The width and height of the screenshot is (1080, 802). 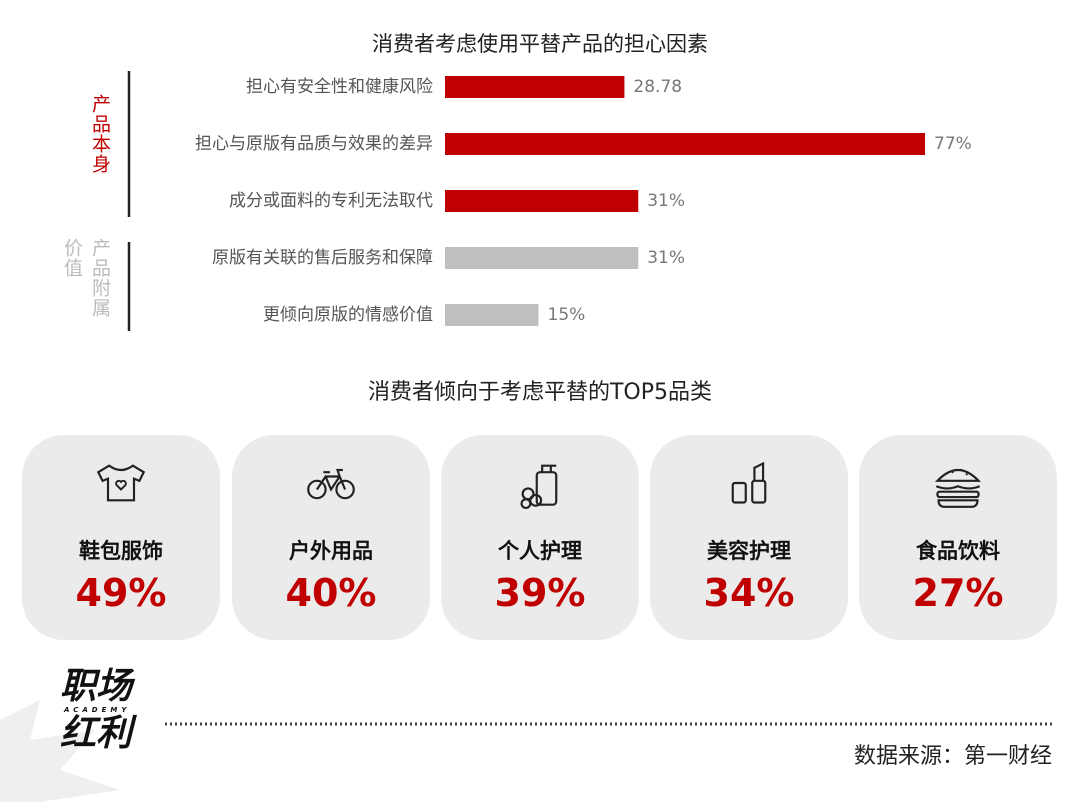 What do you see at coordinates (121, 551) in the screenshot?
I see `category-name: 鞋包服饰` at bounding box center [121, 551].